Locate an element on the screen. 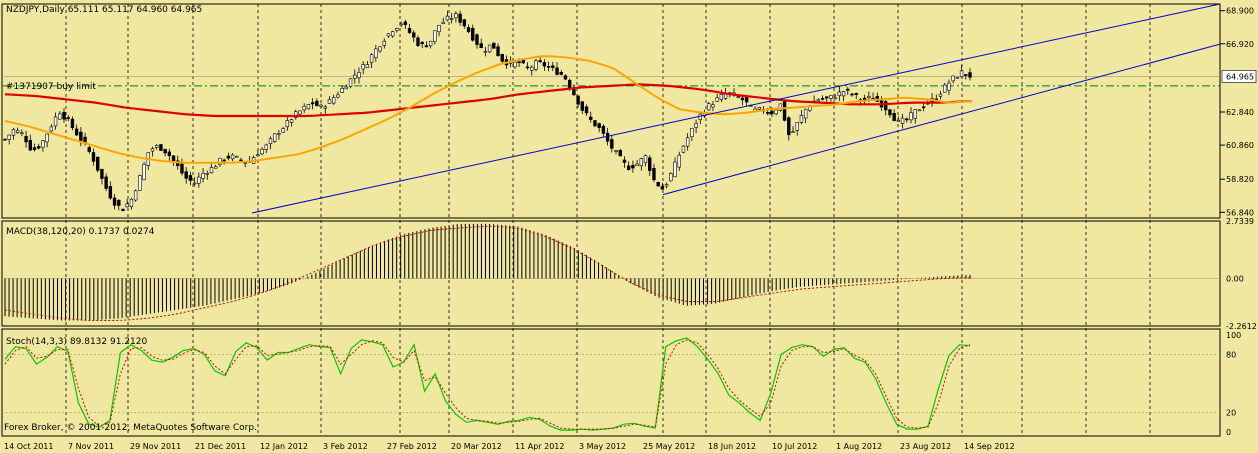 This screenshot has height=453, width=1258. date-tick-label: 1 Aug 2012 is located at coordinates (859, 446).